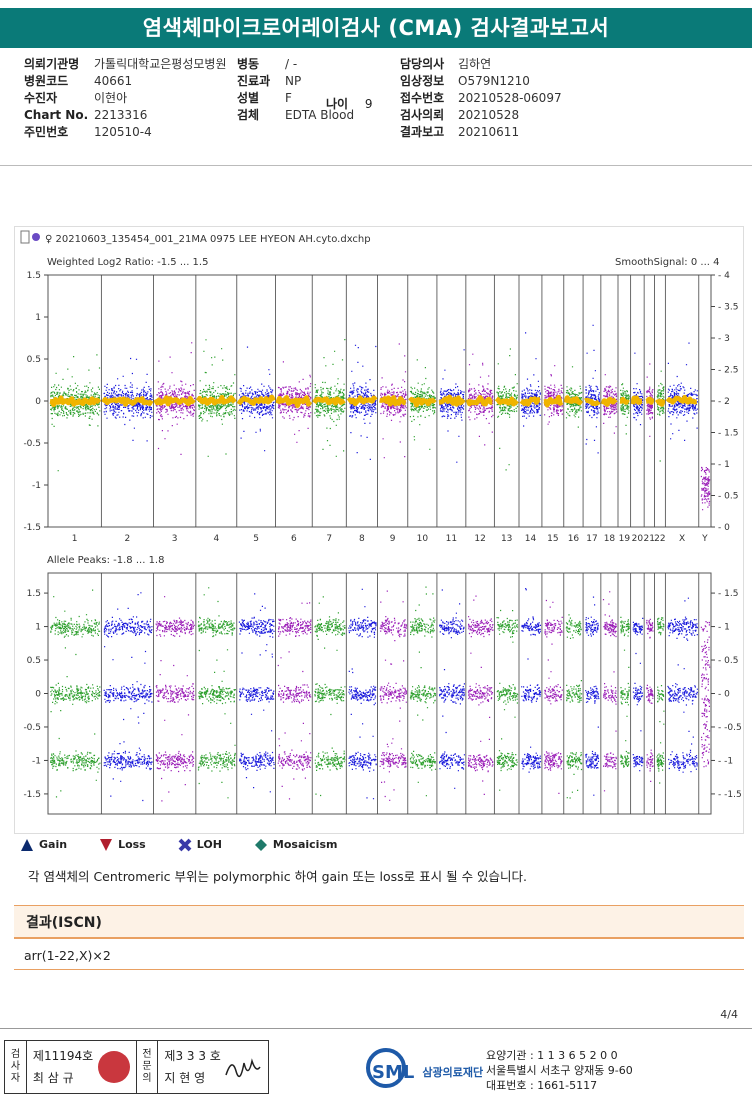 The image size is (752, 1105). I want to click on chromosome-13-points, so click(507, 569).